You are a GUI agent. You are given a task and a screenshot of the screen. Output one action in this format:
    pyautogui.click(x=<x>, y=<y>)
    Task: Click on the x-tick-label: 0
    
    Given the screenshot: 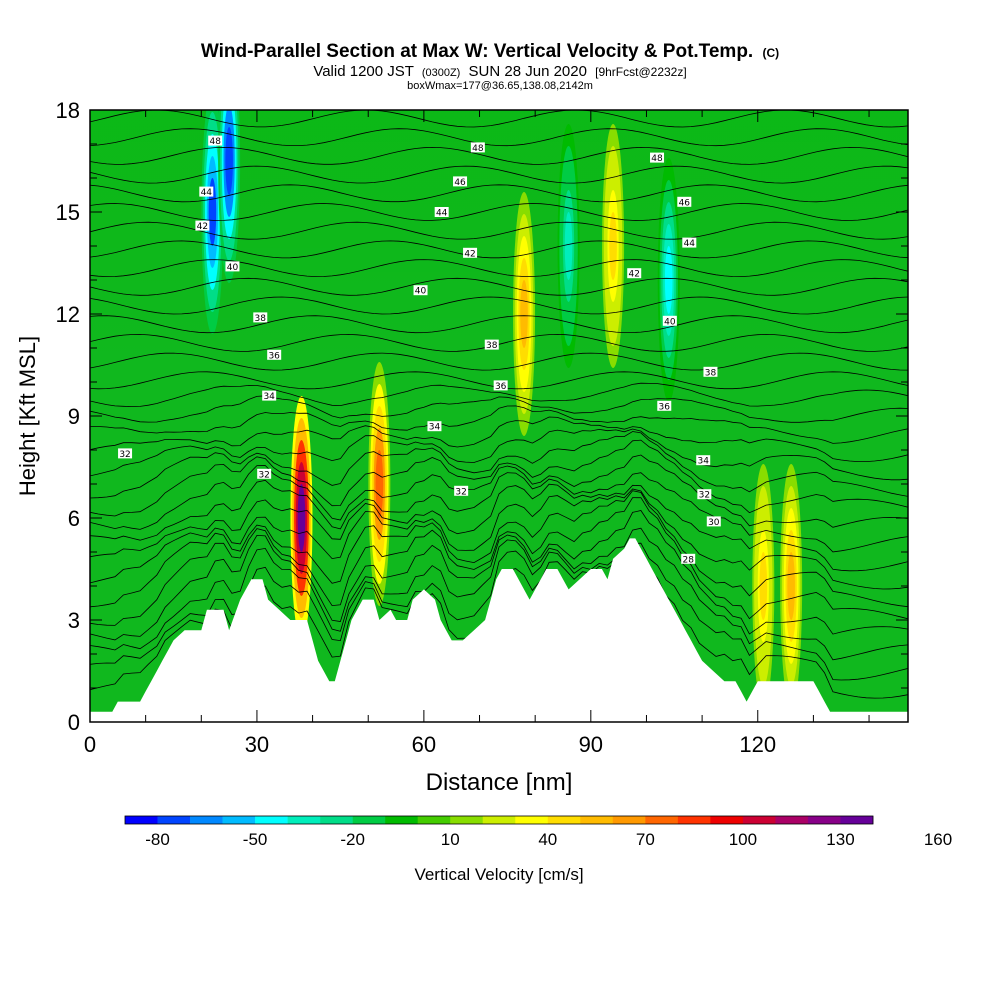 What is the action you would take?
    pyautogui.click(x=90, y=744)
    